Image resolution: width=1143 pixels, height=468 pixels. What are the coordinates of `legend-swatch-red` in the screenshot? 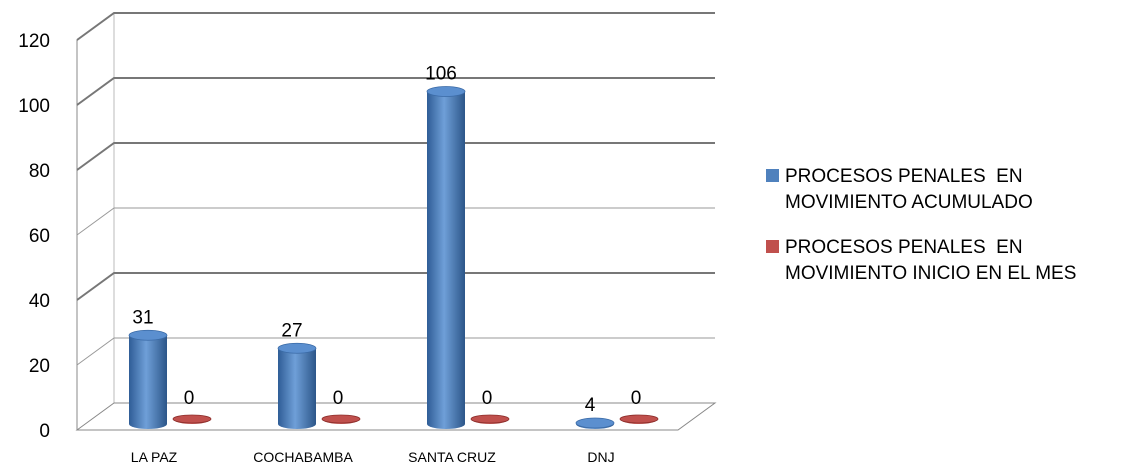 It's located at (772, 246).